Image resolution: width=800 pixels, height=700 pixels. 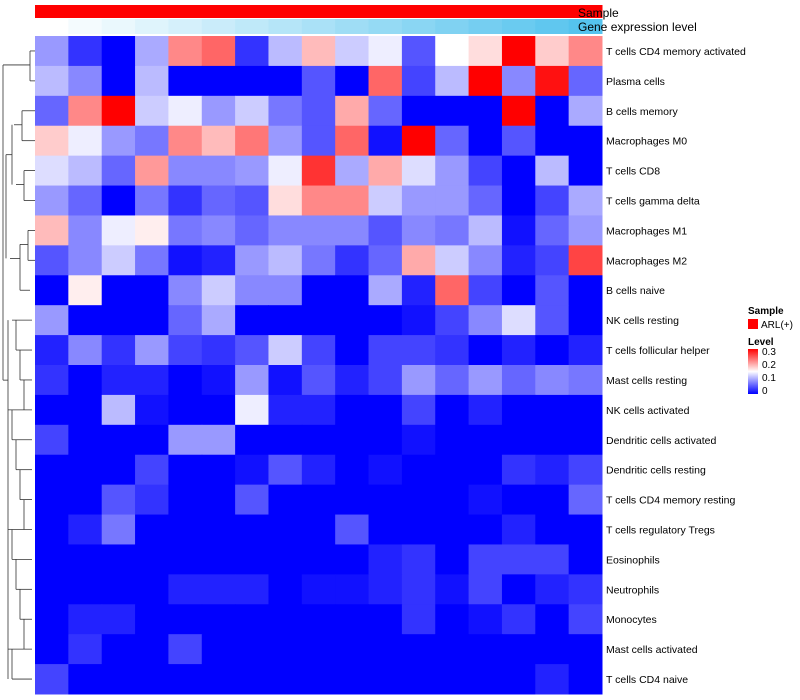 I want to click on annotation-label-sample: Sample, so click(x=598, y=13).